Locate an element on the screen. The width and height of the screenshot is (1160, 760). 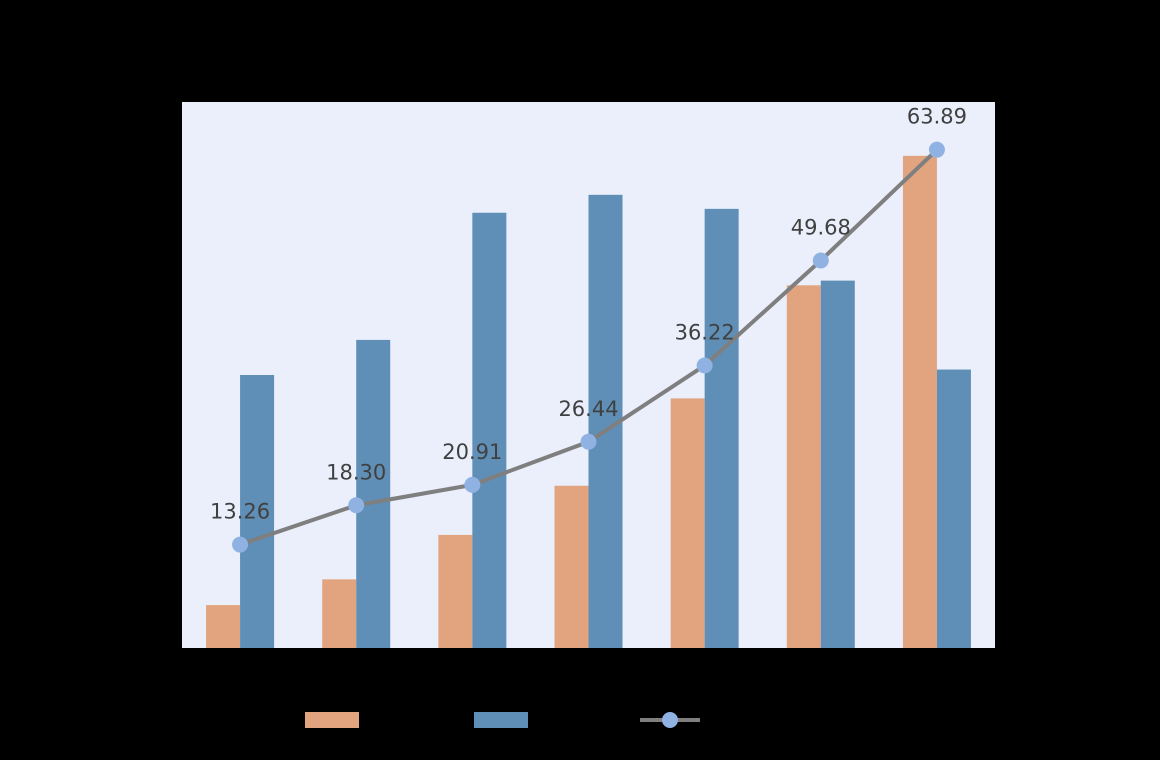
data-label: 13.26 is located at coordinates (240, 512).